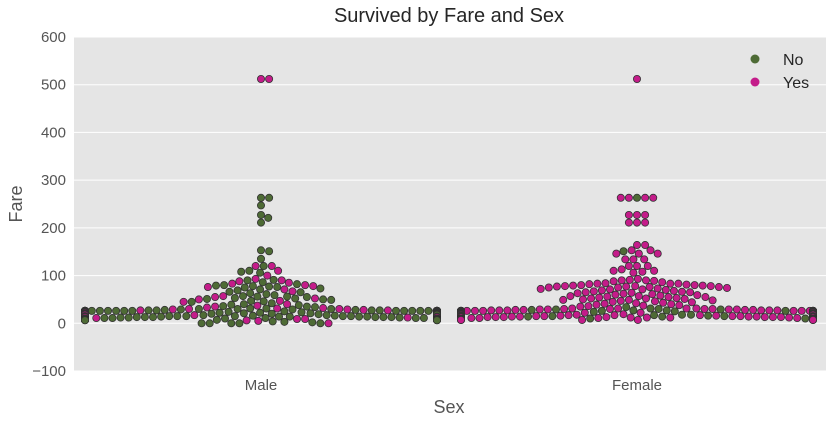 Image resolution: width=832 pixels, height=424 pixels. What do you see at coordinates (53, 180) in the screenshot?
I see `y-tick-label: 300` at bounding box center [53, 180].